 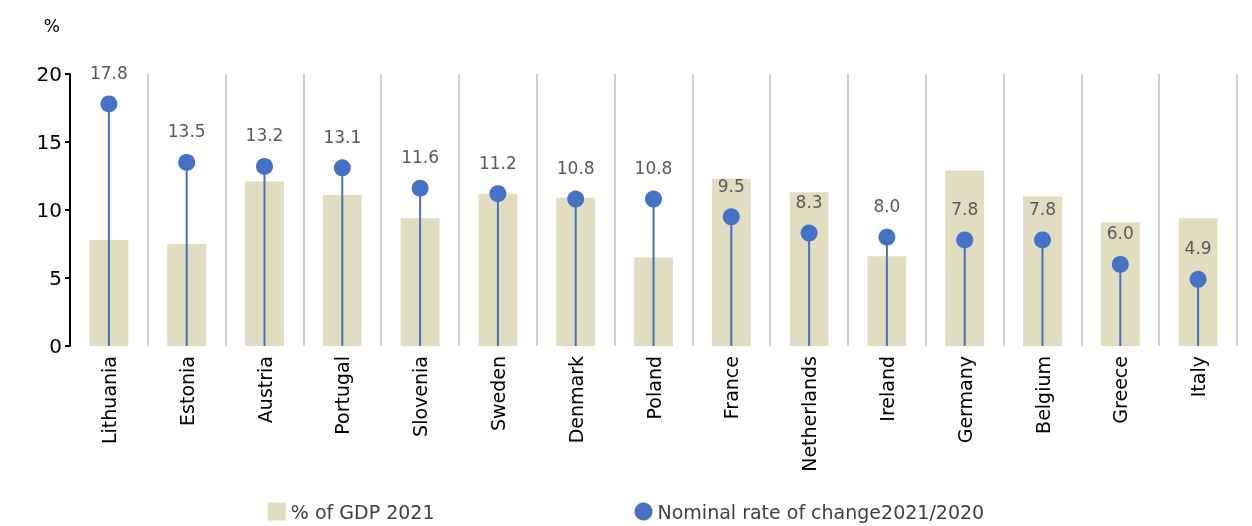 I want to click on data-label: 13.2, so click(x=264, y=135).